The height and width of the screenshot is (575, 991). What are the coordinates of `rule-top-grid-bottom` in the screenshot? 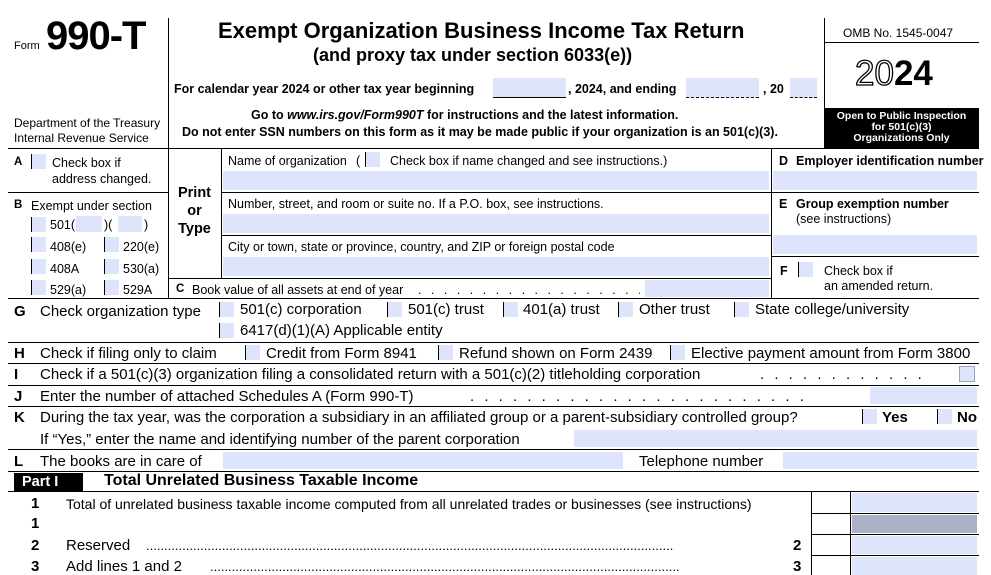 It's located at (493, 298).